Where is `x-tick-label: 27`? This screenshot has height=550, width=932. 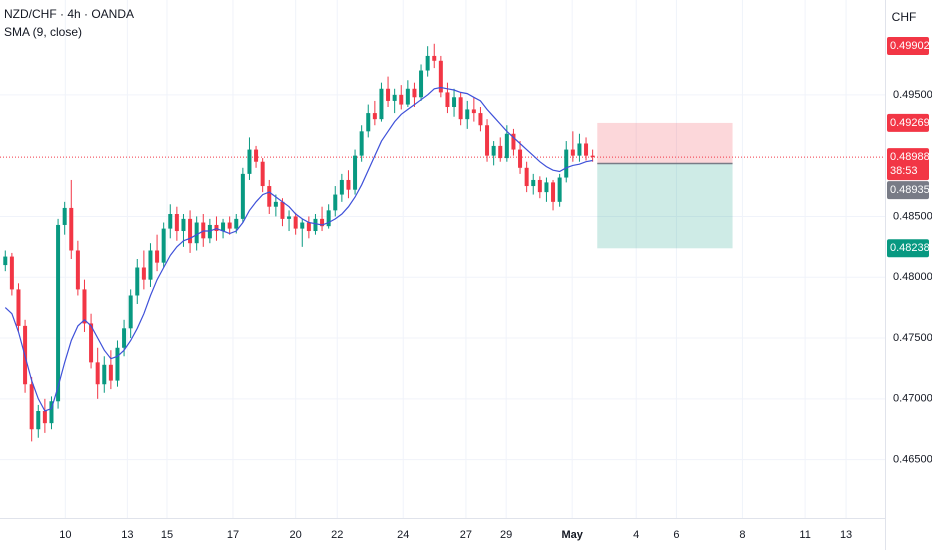
x-tick-label: 27 is located at coordinates (466, 535).